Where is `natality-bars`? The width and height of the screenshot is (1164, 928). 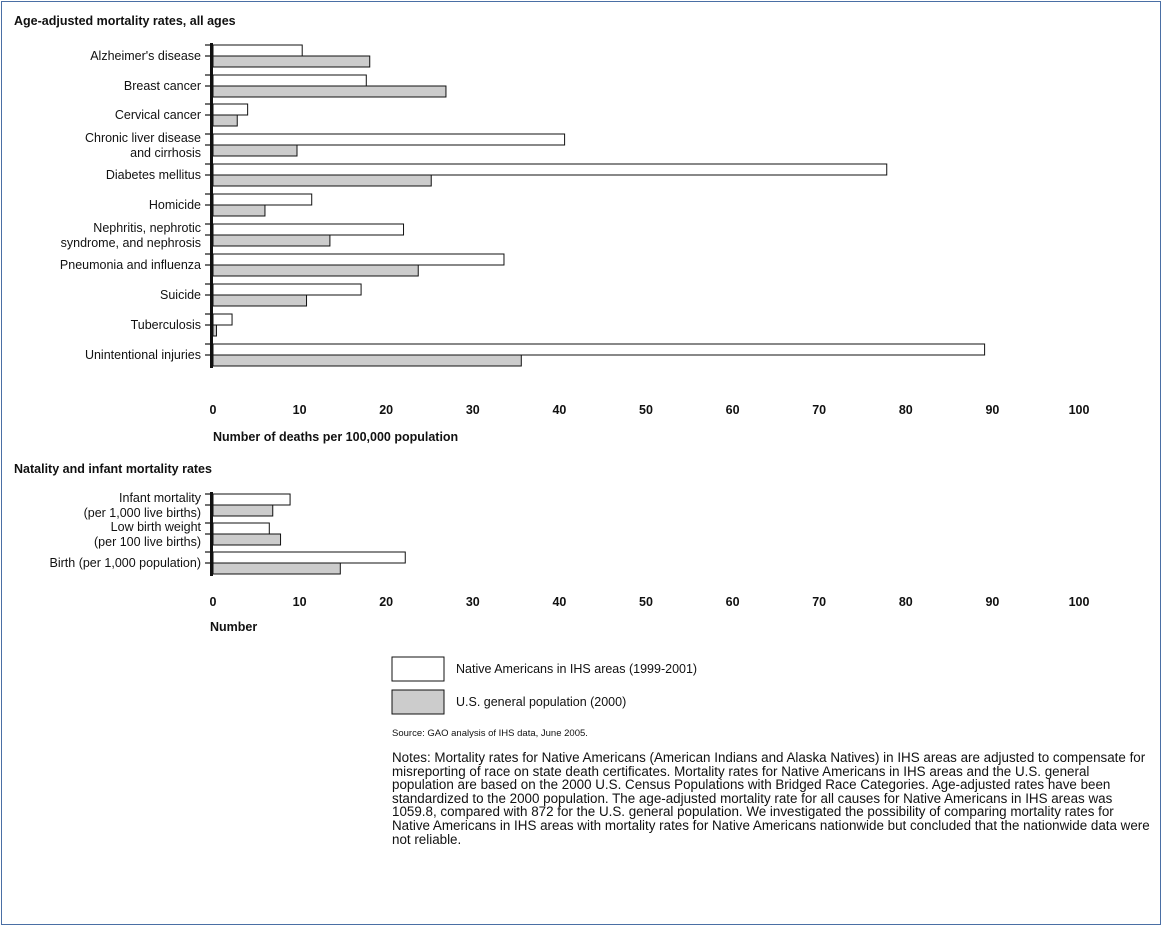
natality-bars is located at coordinates (309, 534).